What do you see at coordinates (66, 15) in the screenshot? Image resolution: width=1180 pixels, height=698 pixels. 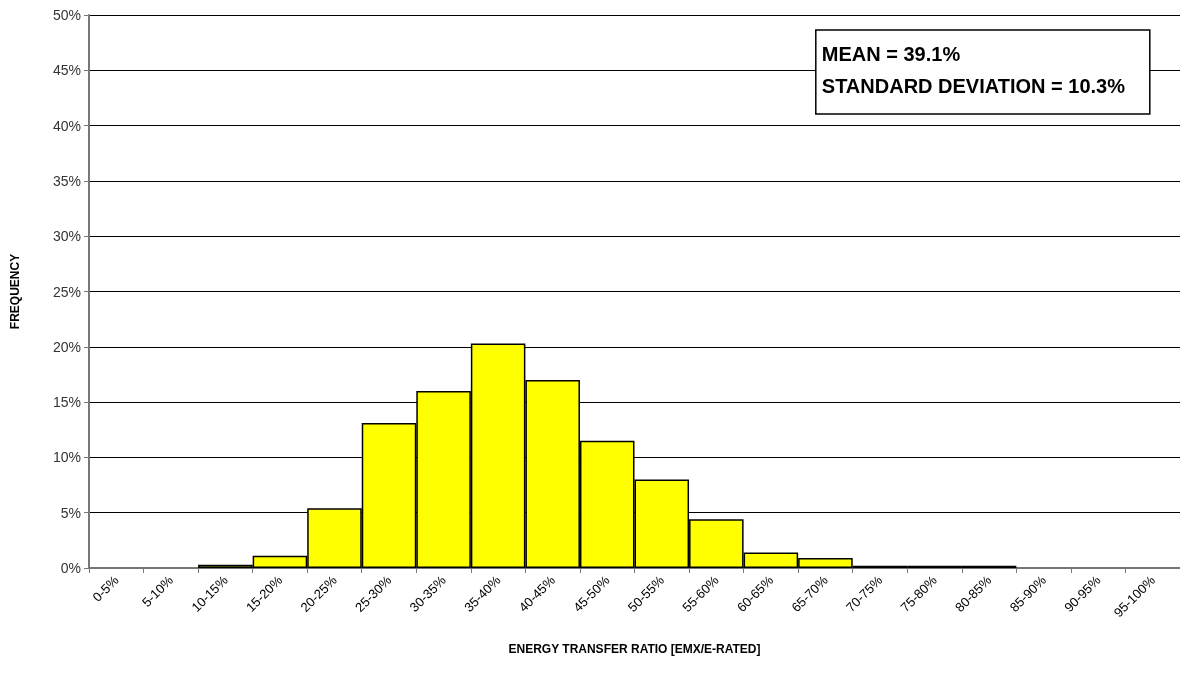 I see `y-tick-label: 50%` at bounding box center [66, 15].